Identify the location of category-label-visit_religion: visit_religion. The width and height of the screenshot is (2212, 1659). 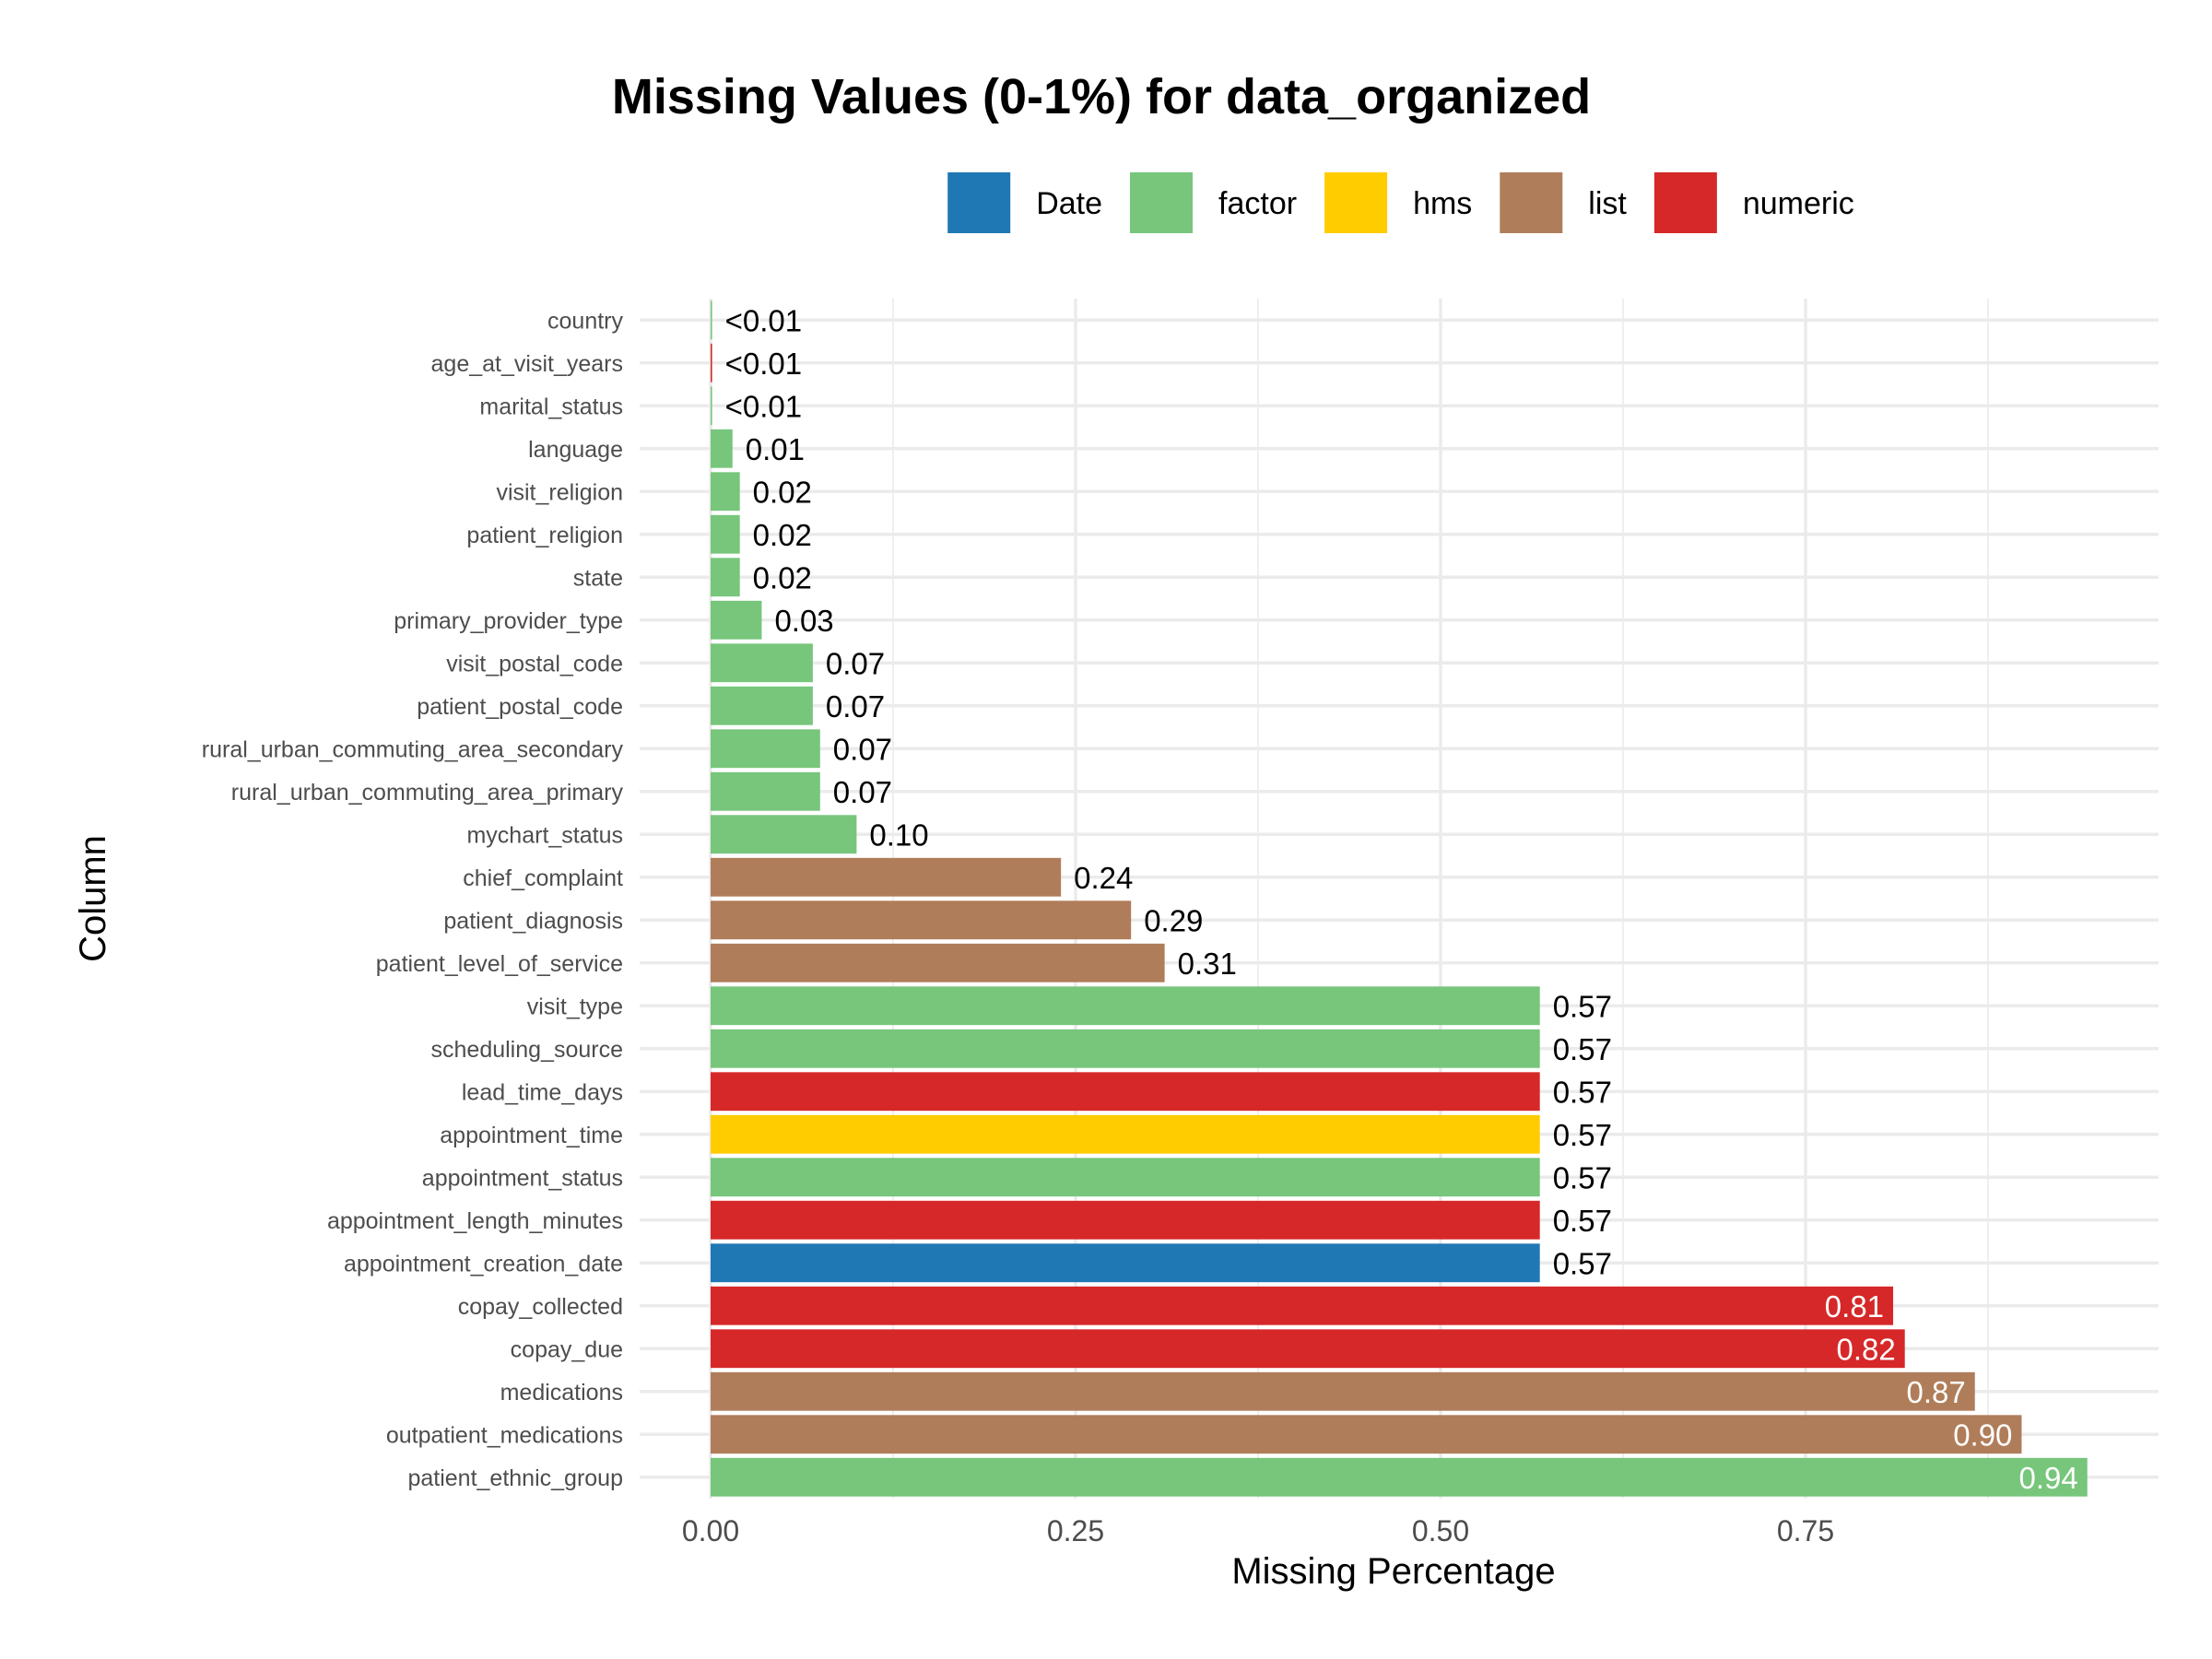
(559, 492).